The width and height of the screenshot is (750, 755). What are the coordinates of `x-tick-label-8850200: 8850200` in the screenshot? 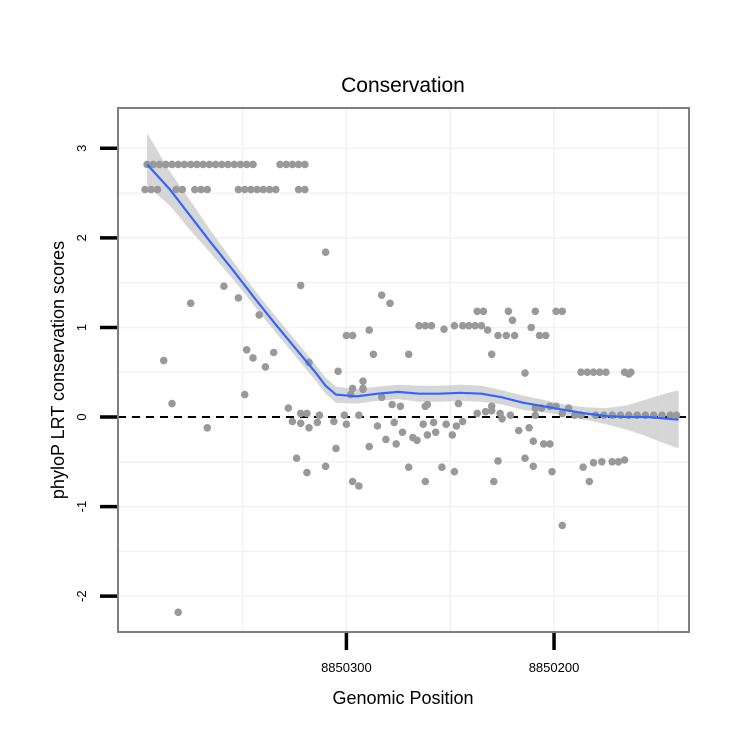 It's located at (554, 667).